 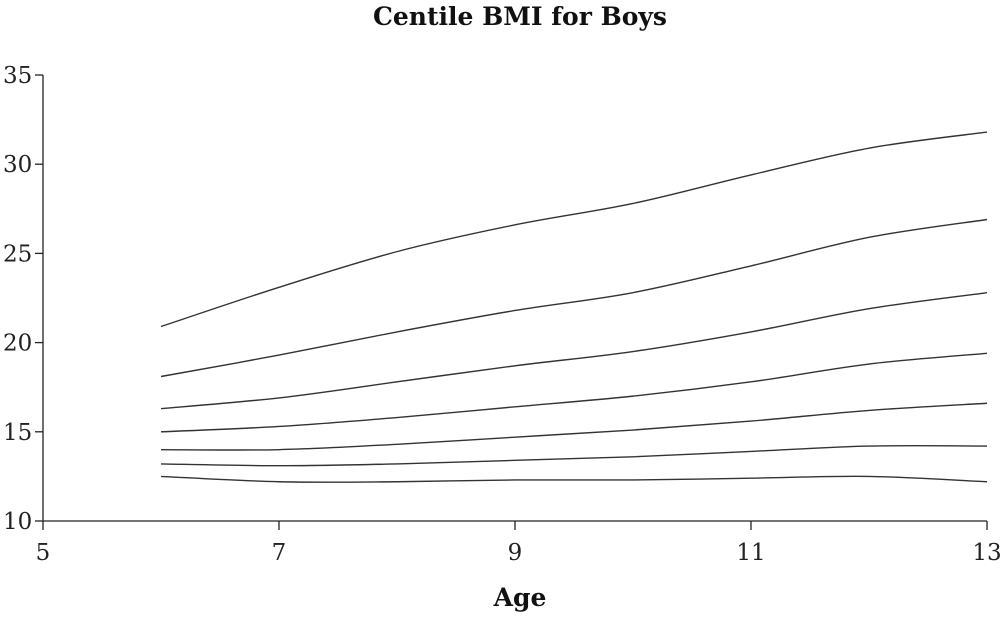 What do you see at coordinates (986, 553) in the screenshot?
I see `x-tick-label: 13` at bounding box center [986, 553].